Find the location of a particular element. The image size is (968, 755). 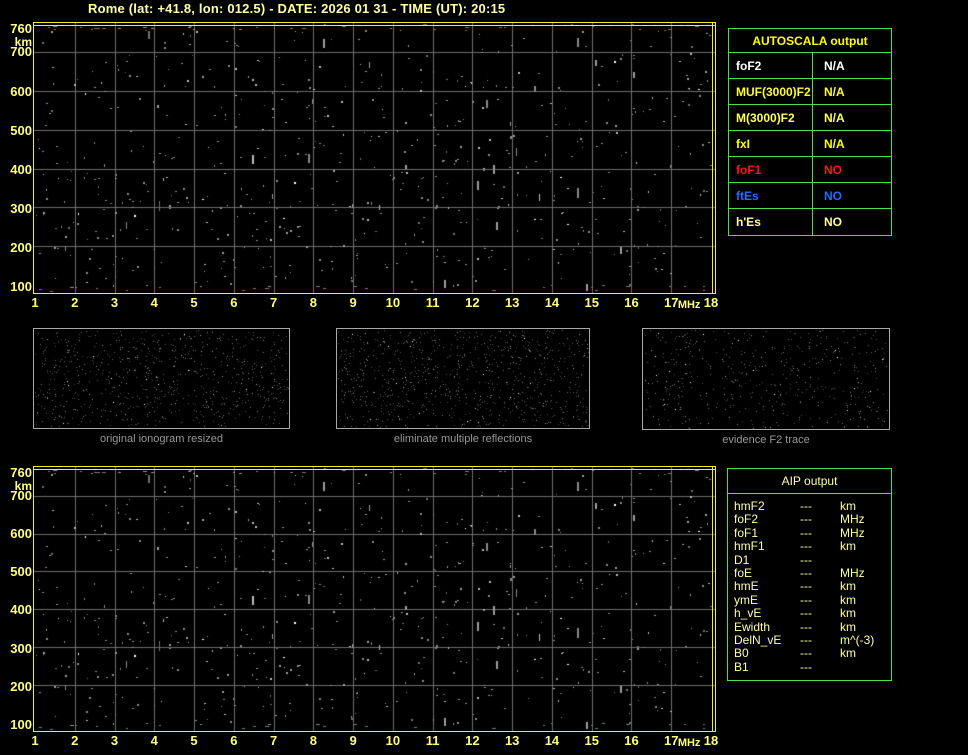

param-label: ftEs is located at coordinates (747, 195).